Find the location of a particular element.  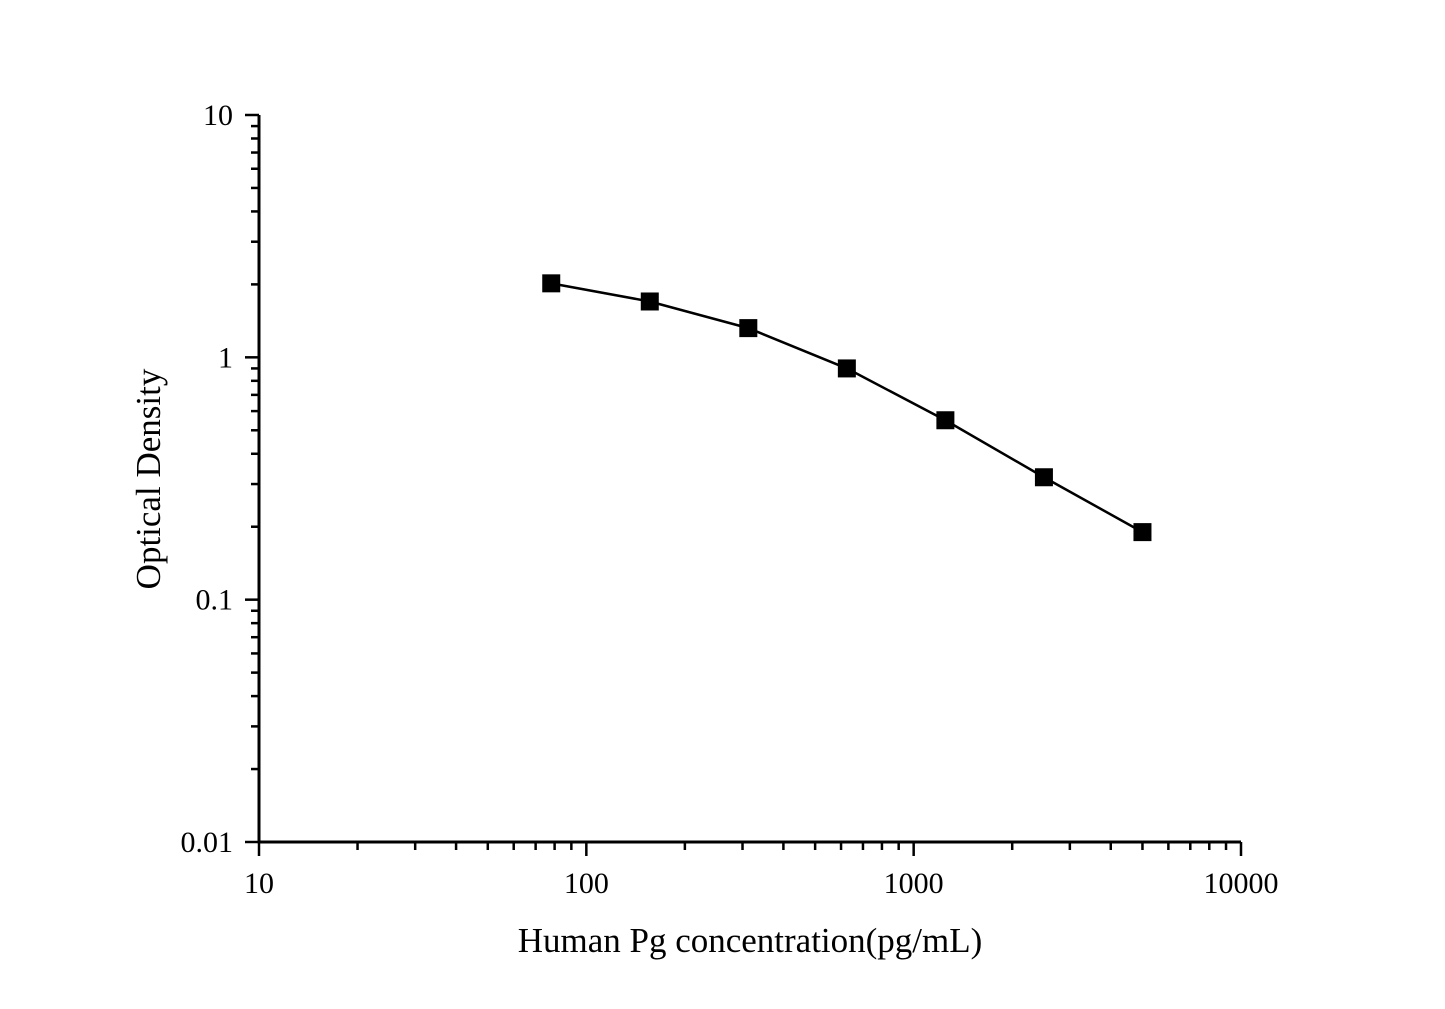

x-tick-label: 10000 is located at coordinates (1241, 883).